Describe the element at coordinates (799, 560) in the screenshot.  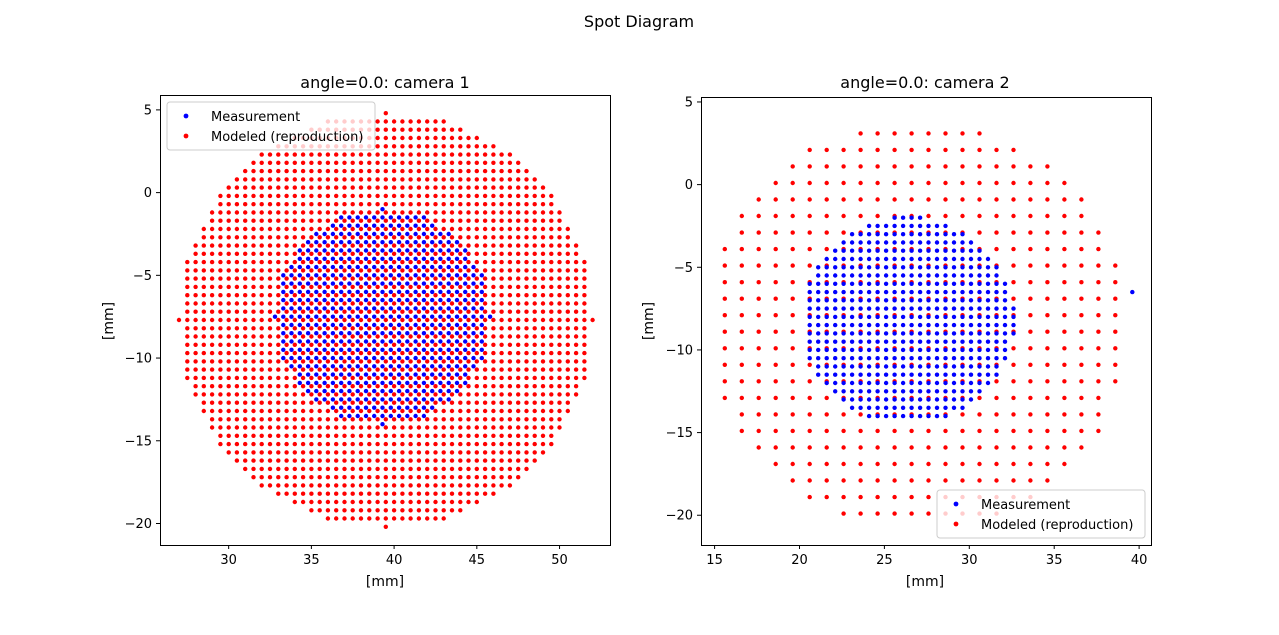
I see `x-tick-label: 20` at that location.